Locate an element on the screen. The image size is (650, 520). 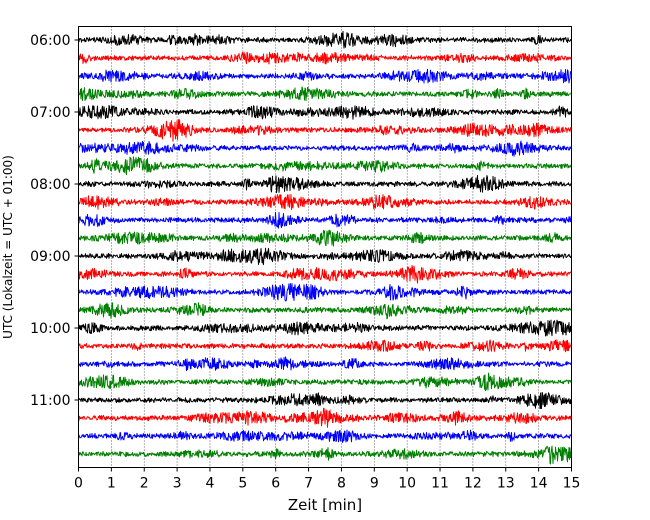
x-tick-label: 3 is located at coordinates (177, 484).